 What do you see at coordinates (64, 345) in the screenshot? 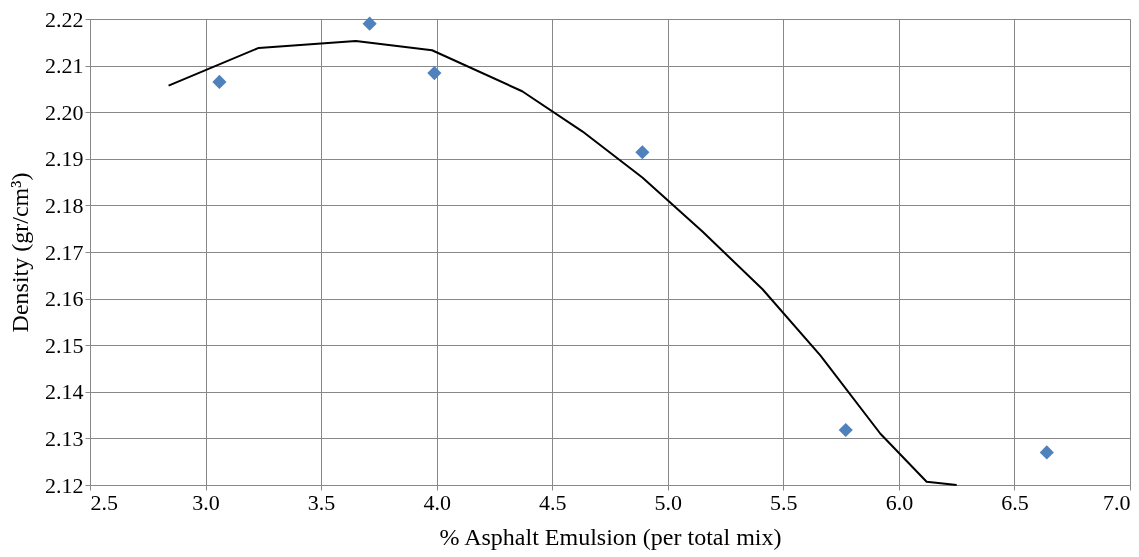
I see `y-tick-label: 2.15` at bounding box center [64, 345].